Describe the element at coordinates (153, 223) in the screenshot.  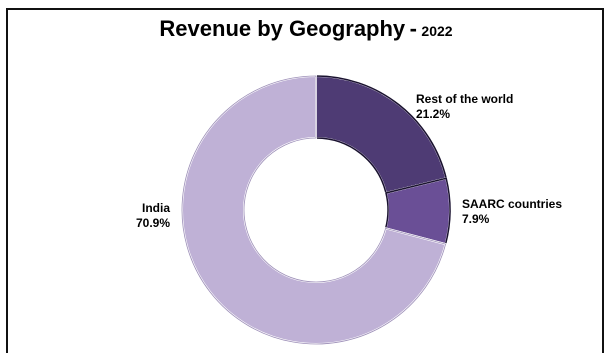
I see `slice-value-india: 70.9%` at that location.